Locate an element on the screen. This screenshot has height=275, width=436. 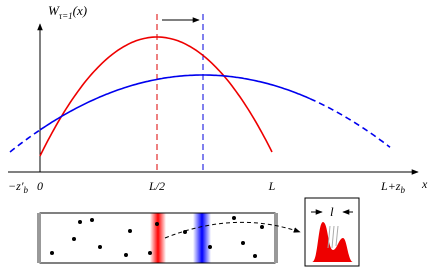
inset-peaks is located at coordinates (332, 242).